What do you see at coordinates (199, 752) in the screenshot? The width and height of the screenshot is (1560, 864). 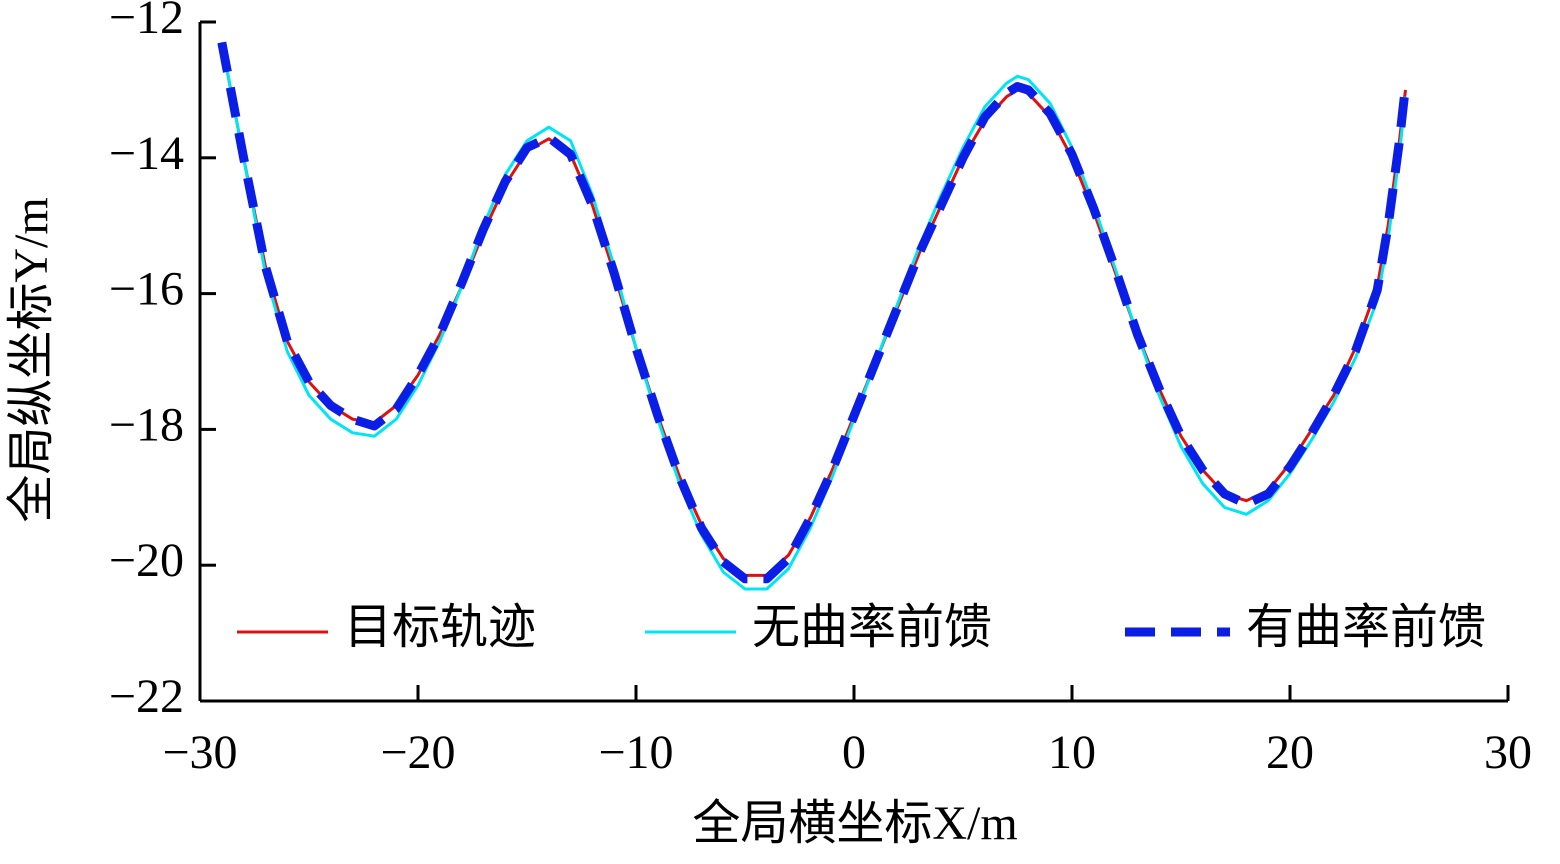 I see `x-tick-label: −30` at bounding box center [199, 752].